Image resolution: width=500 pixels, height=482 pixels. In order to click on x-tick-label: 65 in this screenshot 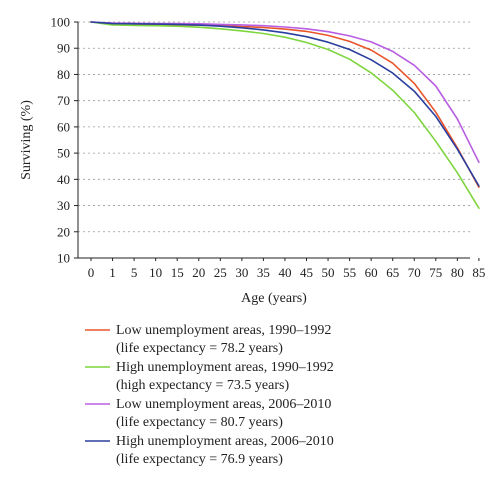, I will do `click(392, 272)`.